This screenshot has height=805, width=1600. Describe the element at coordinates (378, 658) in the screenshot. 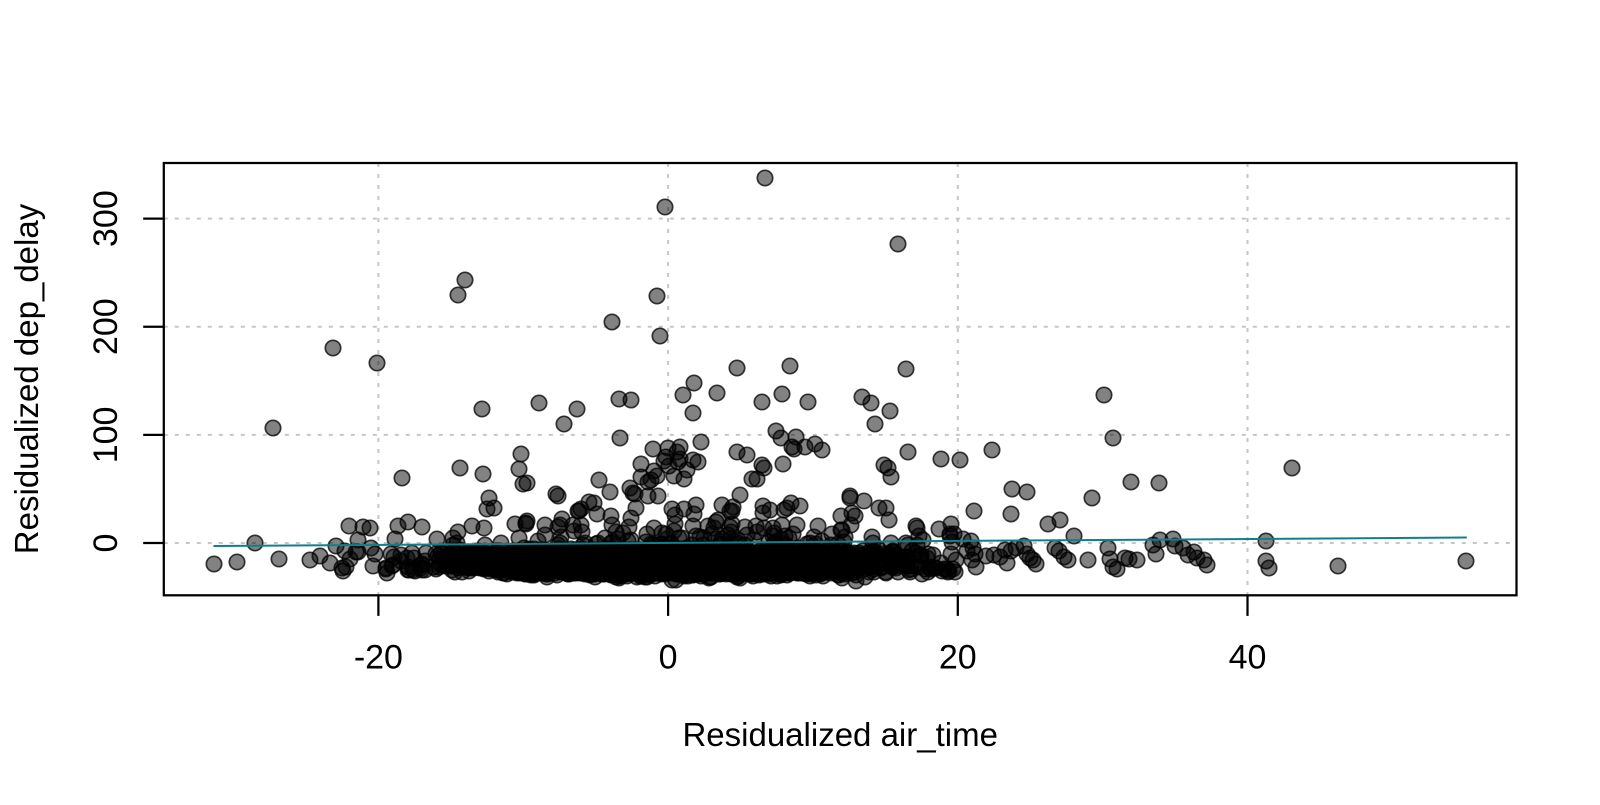

I see `svg-text: -20` at that location.